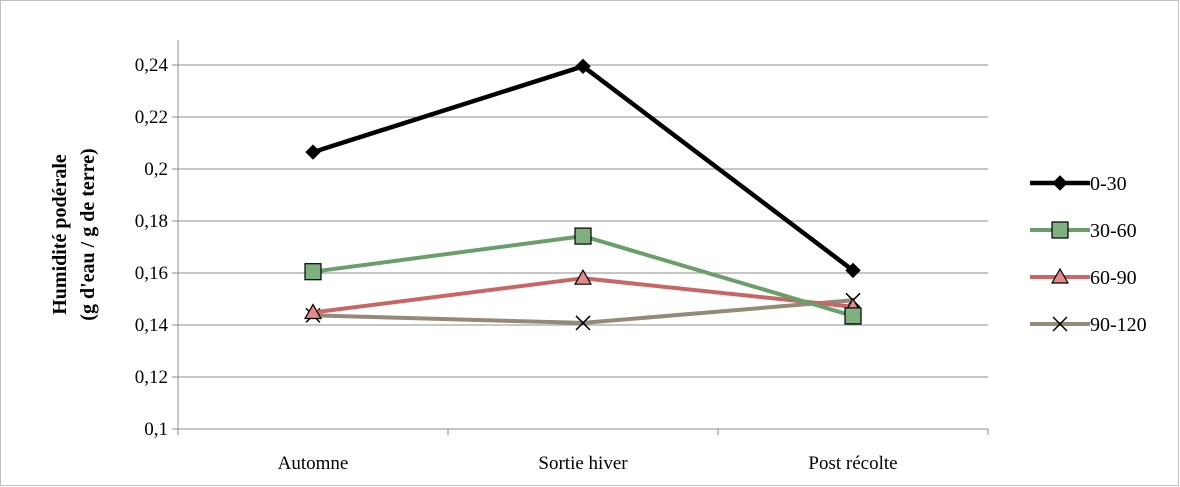 The image size is (1180, 487). Describe the element at coordinates (152, 65) in the screenshot. I see `y-tick-label: 0,24` at that location.